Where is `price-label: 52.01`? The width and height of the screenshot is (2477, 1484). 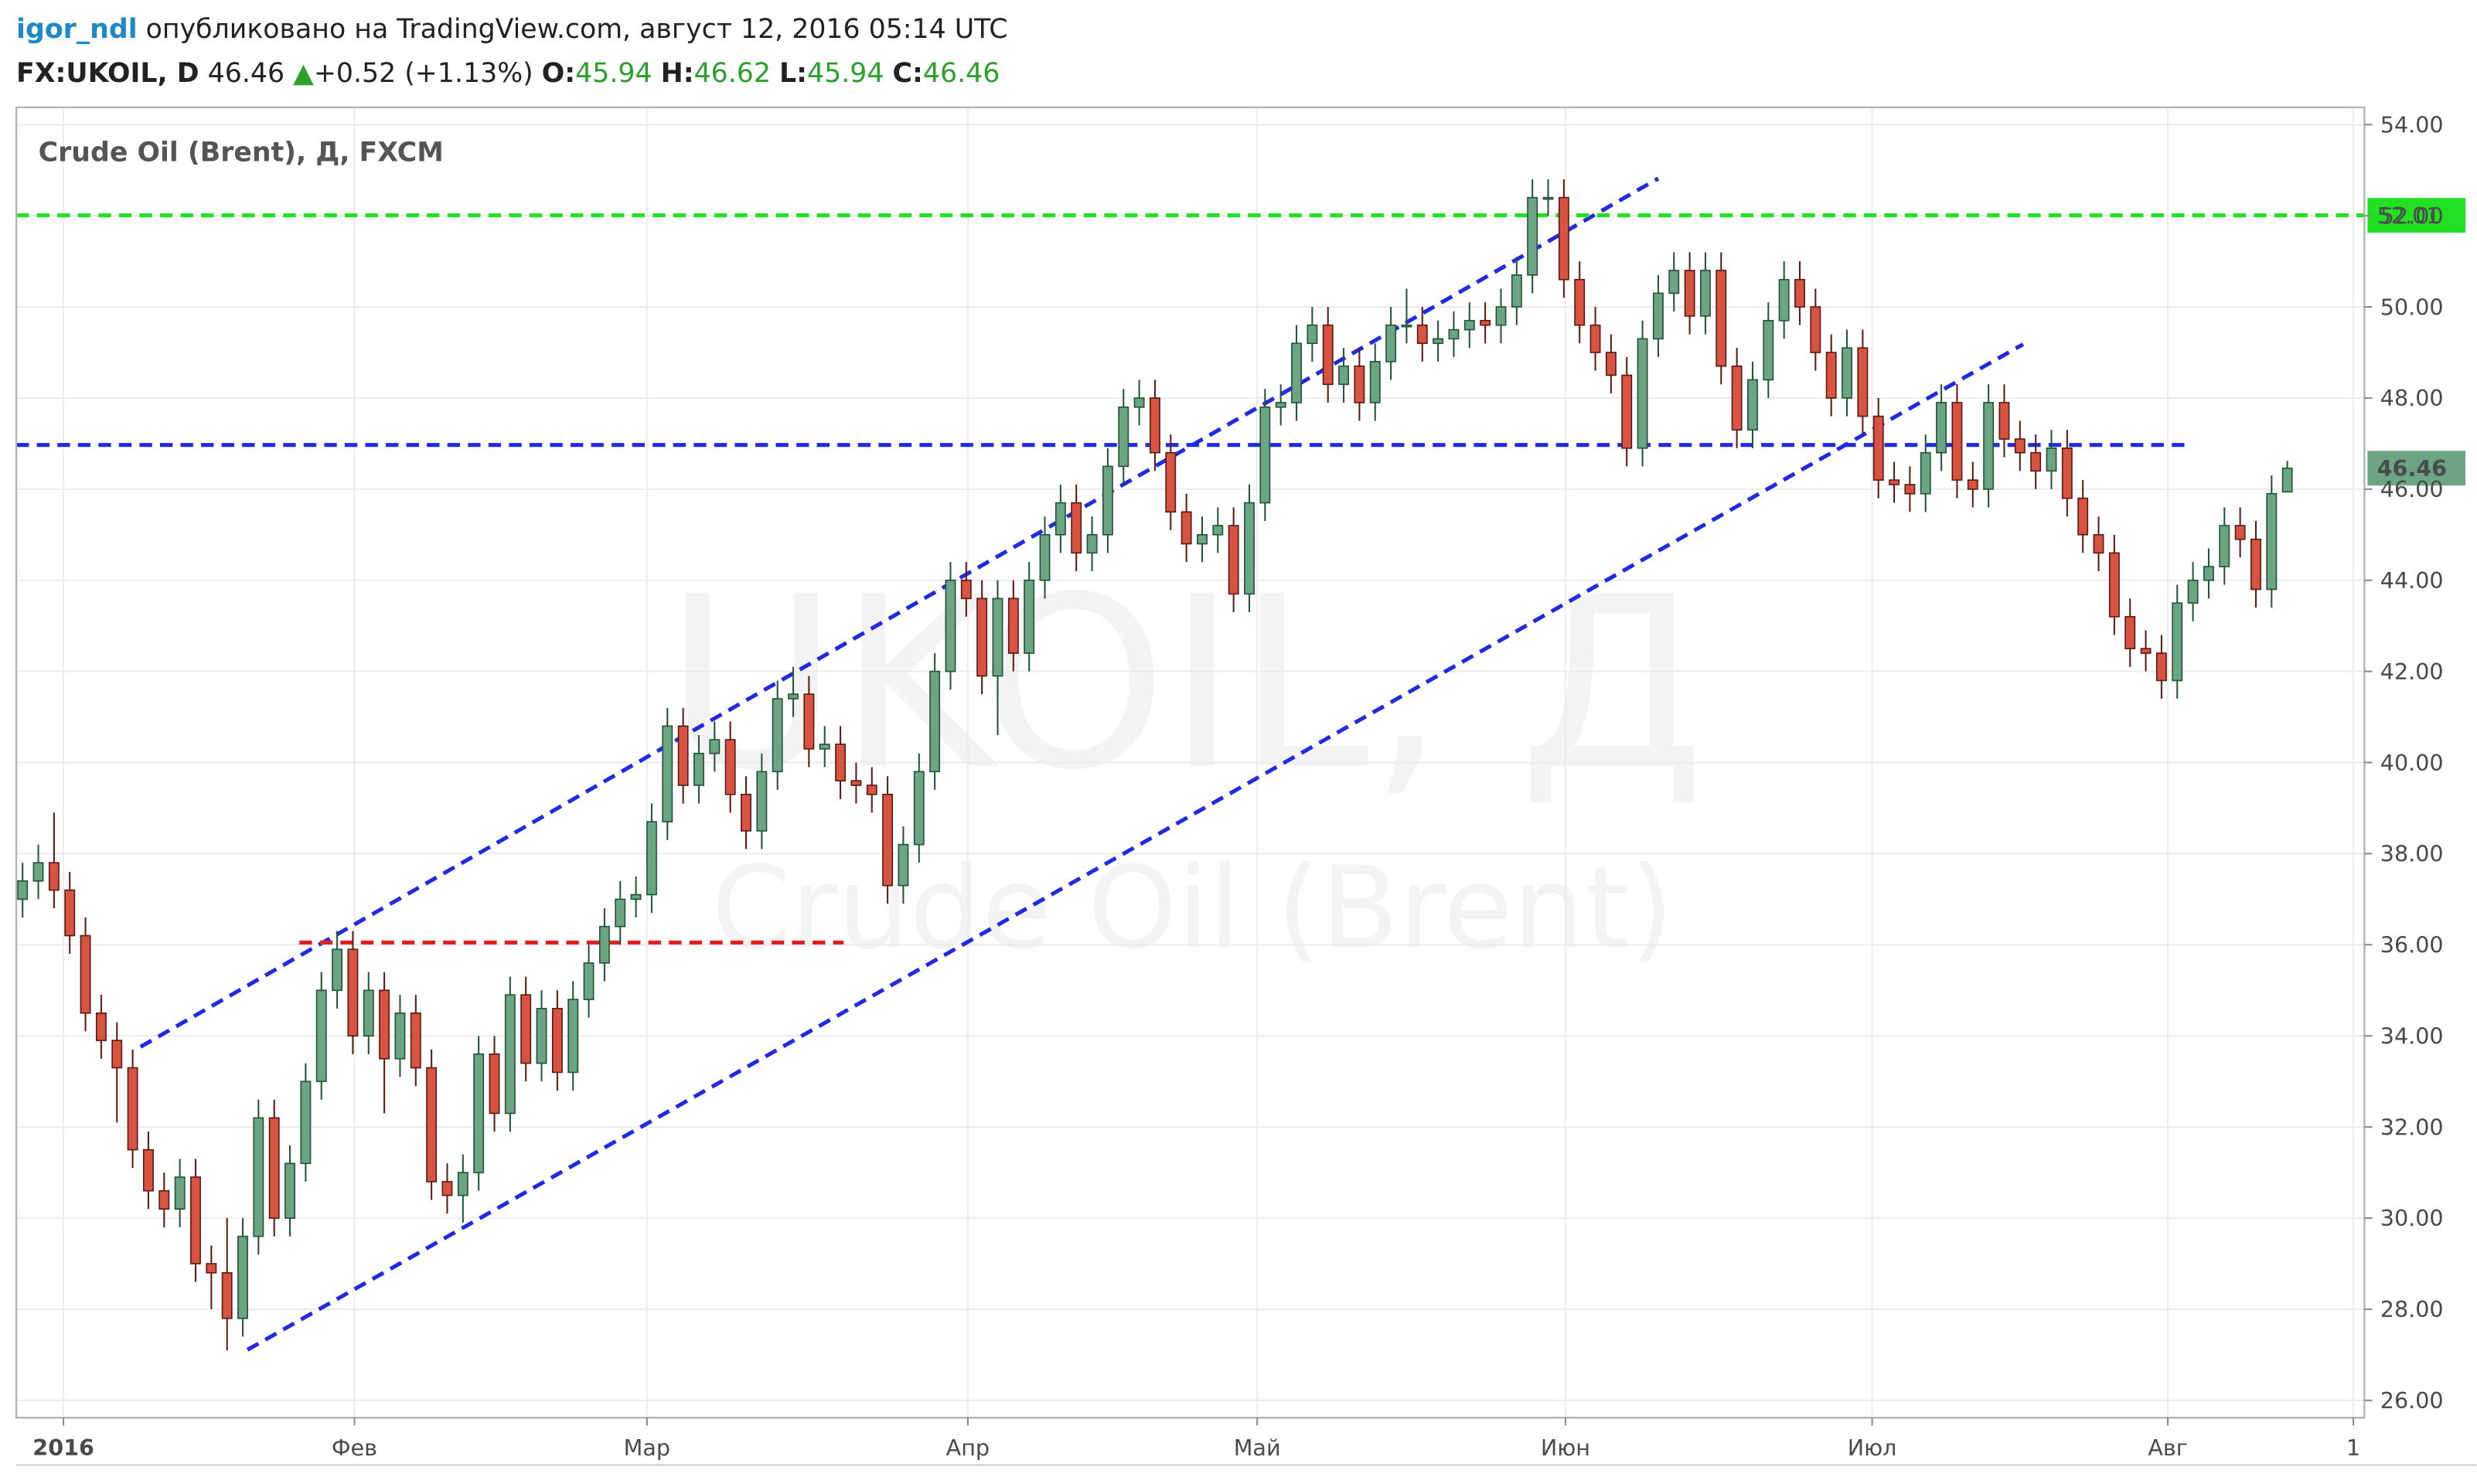
price-label: 52.01 is located at coordinates (2409, 216).